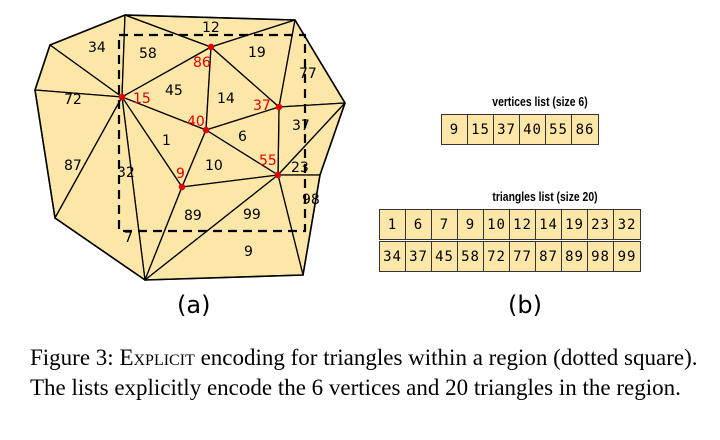 The width and height of the screenshot is (720, 440). I want to click on caption-name: Explicit, so click(157, 357).